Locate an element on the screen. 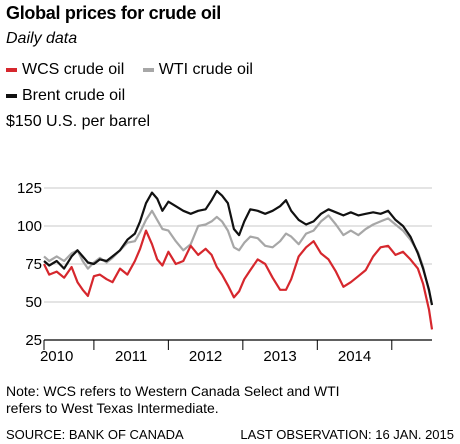 This screenshot has width=460, height=444. x-tick-label-2012: 2012 is located at coordinates (205, 356).